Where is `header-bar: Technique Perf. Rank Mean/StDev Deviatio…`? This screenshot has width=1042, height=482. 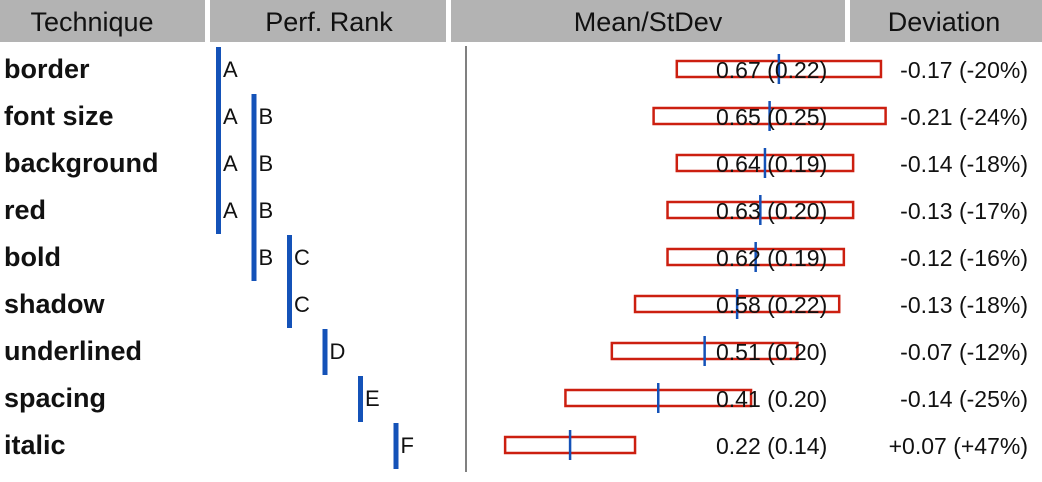 header-bar: Technique Perf. Rank Mean/StDev Deviatio… is located at coordinates (521, 21).